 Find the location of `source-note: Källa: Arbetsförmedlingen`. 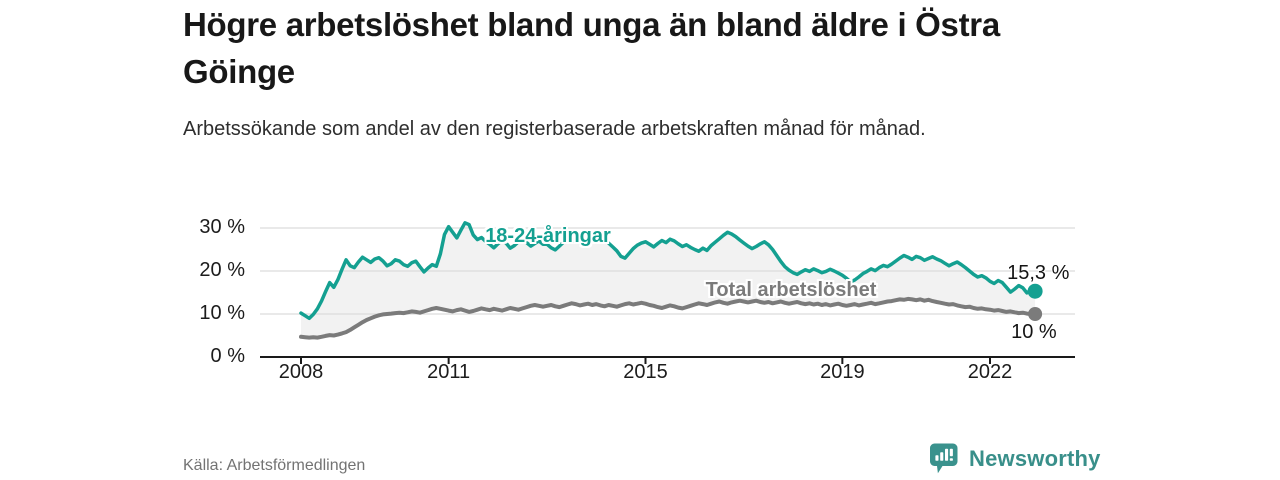

source-note: Källa: Arbetsförmedlingen is located at coordinates (274, 465).